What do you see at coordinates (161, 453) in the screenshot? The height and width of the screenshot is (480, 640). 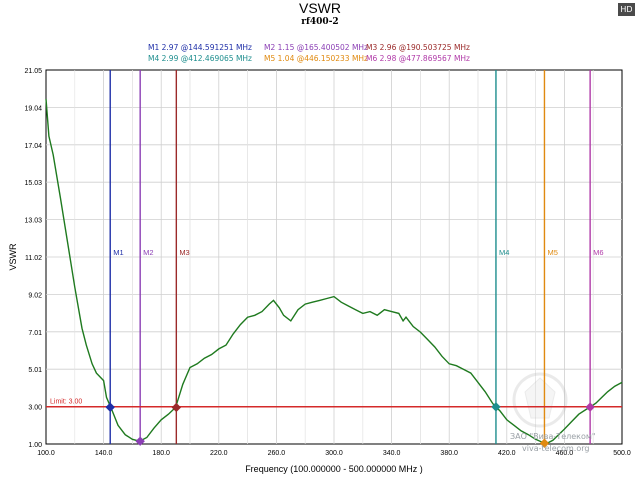 I see `x-tick-label: 180.0` at bounding box center [161, 453].